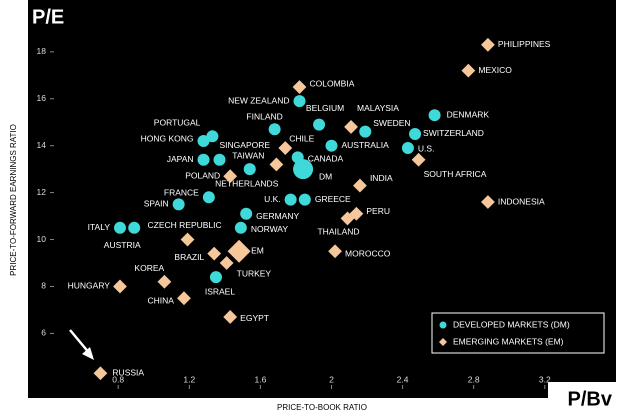 The height and width of the screenshot is (416, 620). I want to click on point-label: MALAYSIA, so click(378, 108).